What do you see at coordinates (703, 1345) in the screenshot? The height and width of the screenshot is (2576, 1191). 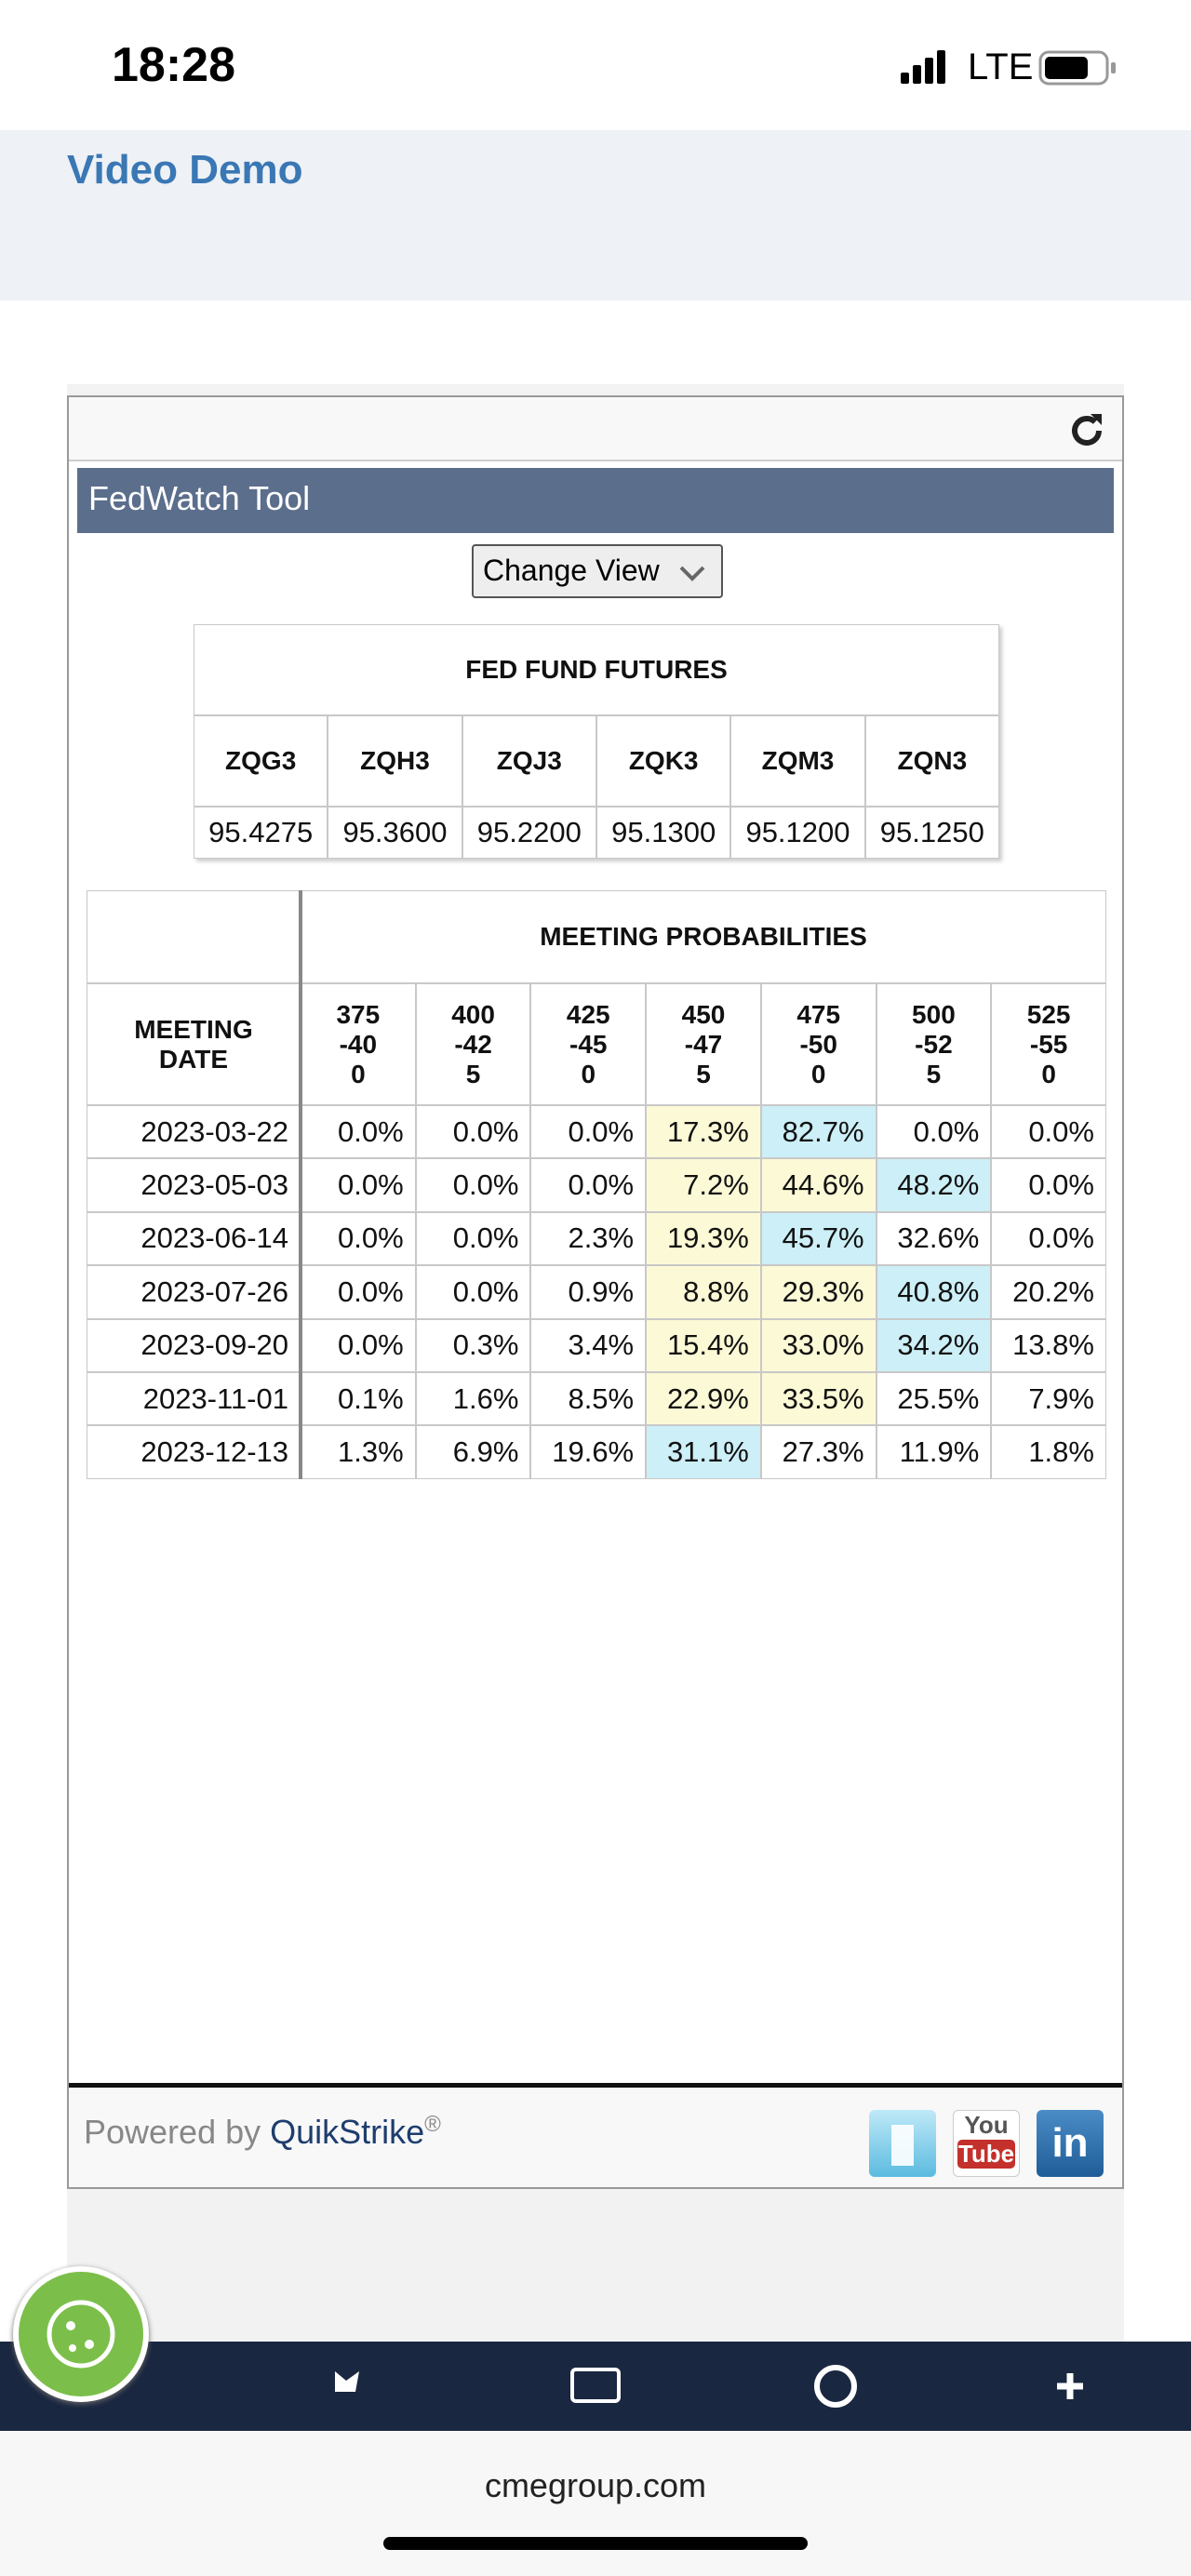 I see `probability: 15.4%` at bounding box center [703, 1345].